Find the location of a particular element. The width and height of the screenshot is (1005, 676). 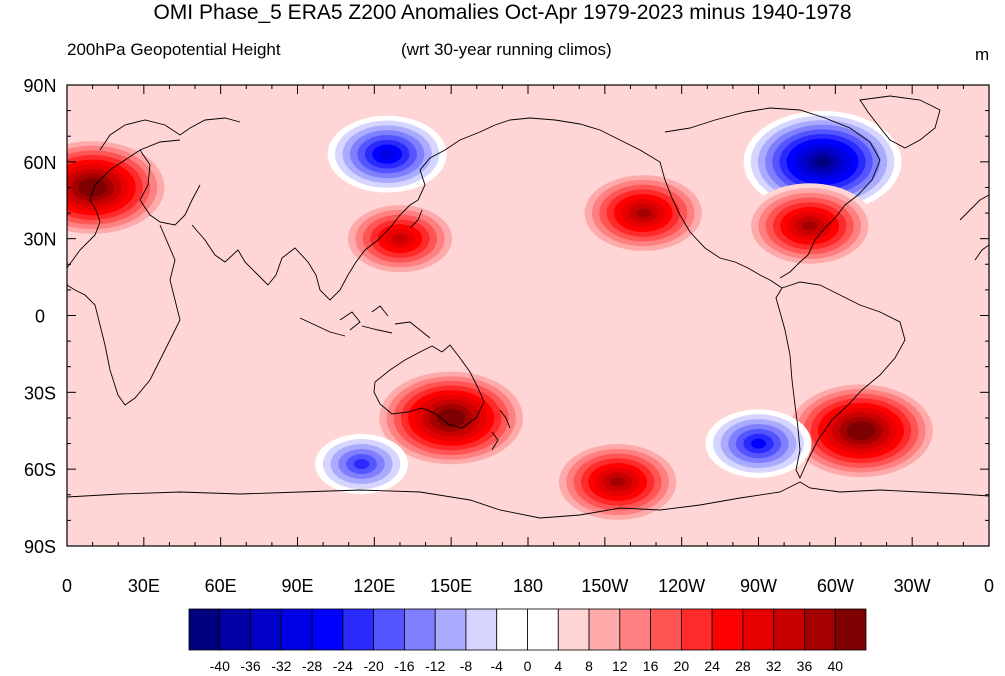

colorbar-label: 12 is located at coordinates (620, 666).